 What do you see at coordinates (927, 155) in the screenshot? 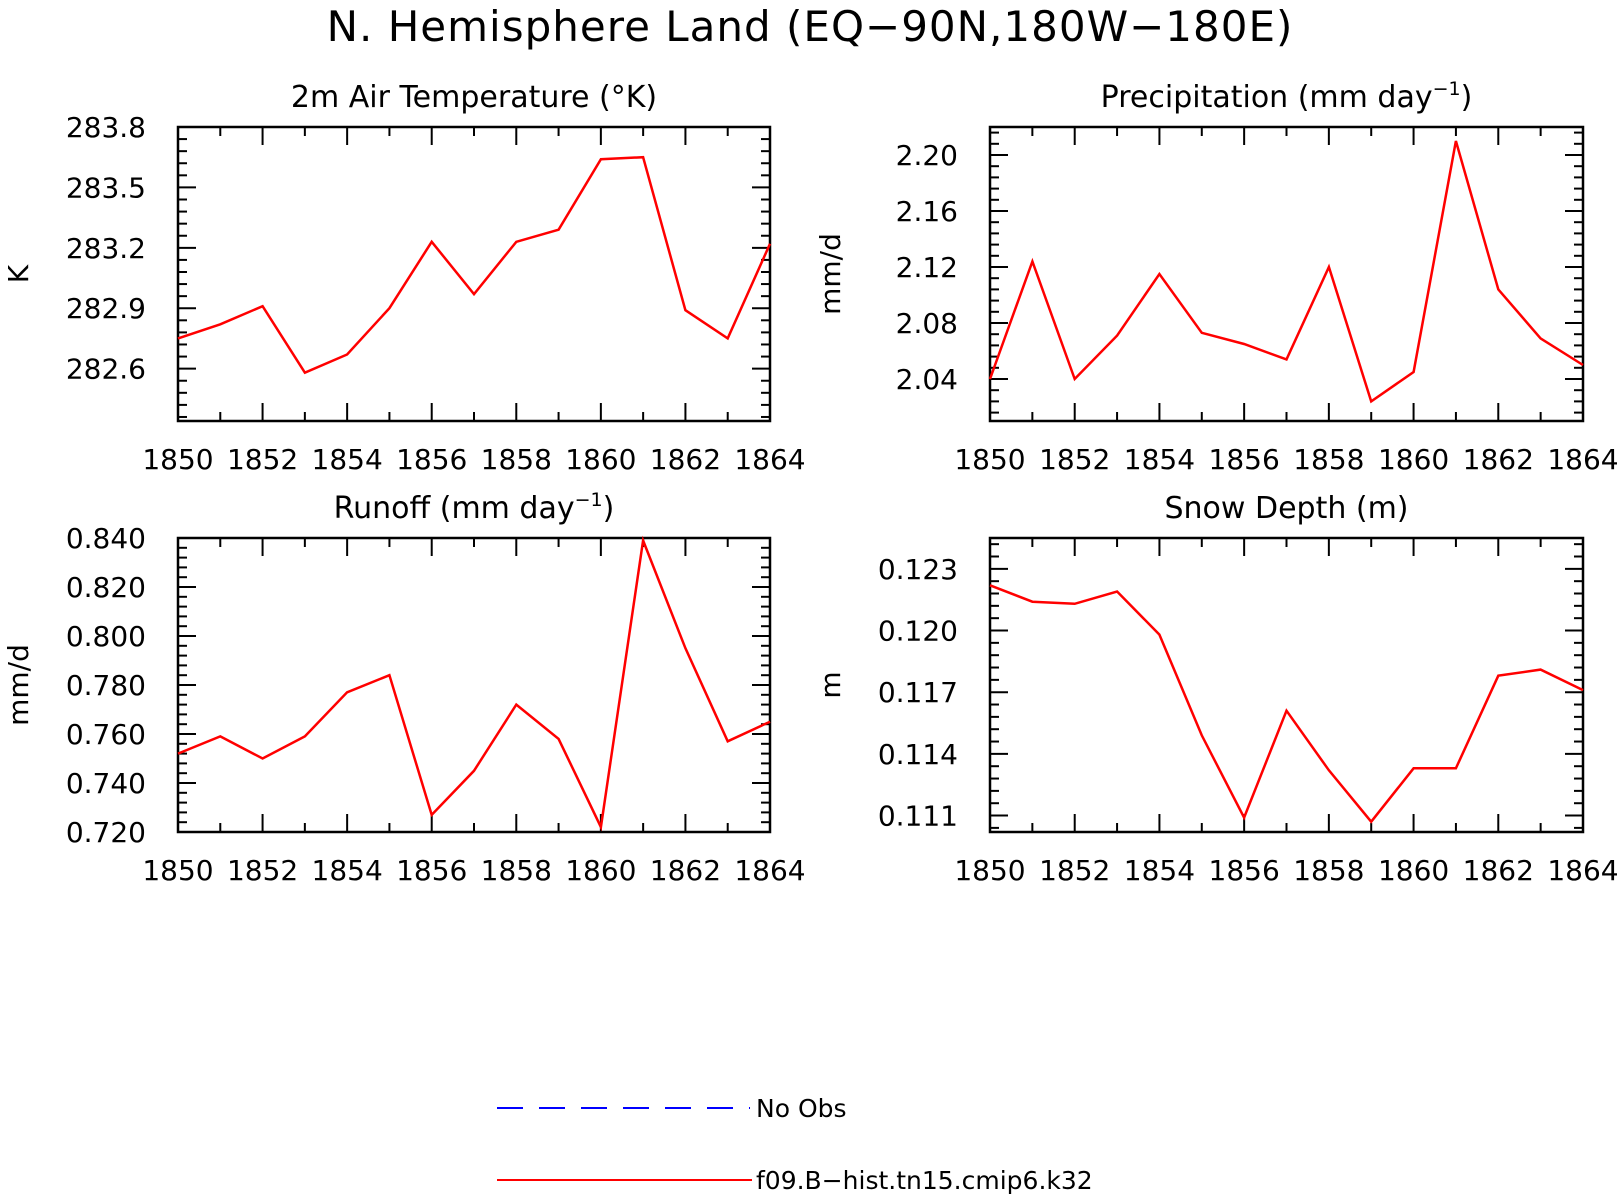
I see `y-tick-label: 2.20` at bounding box center [927, 155].